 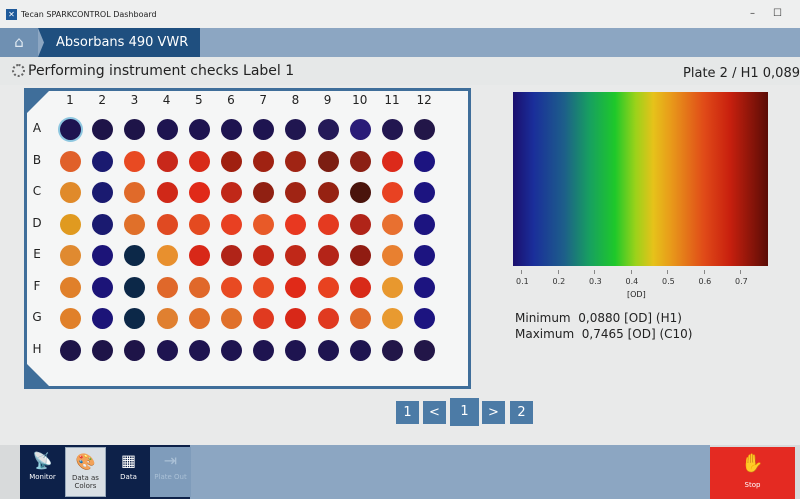 What do you see at coordinates (328, 224) in the screenshot?
I see `well-D9` at bounding box center [328, 224].